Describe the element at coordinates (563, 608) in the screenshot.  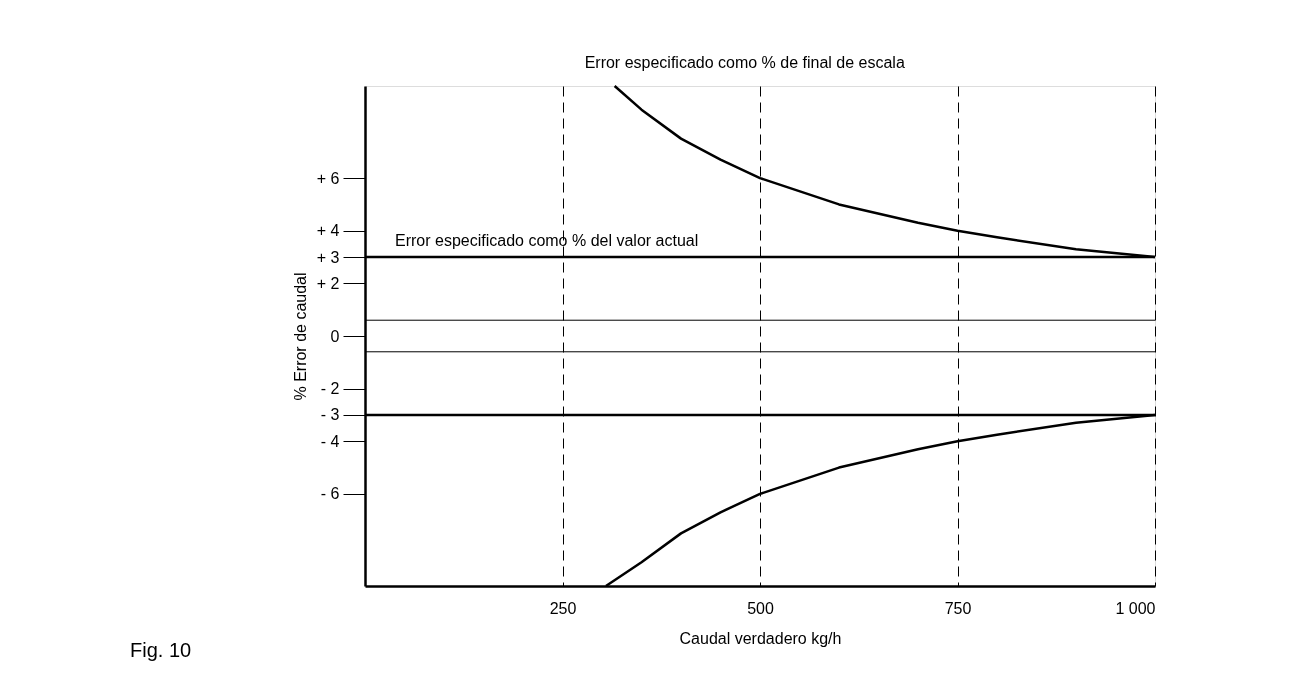
I see `x-tick-label: 250` at that location.